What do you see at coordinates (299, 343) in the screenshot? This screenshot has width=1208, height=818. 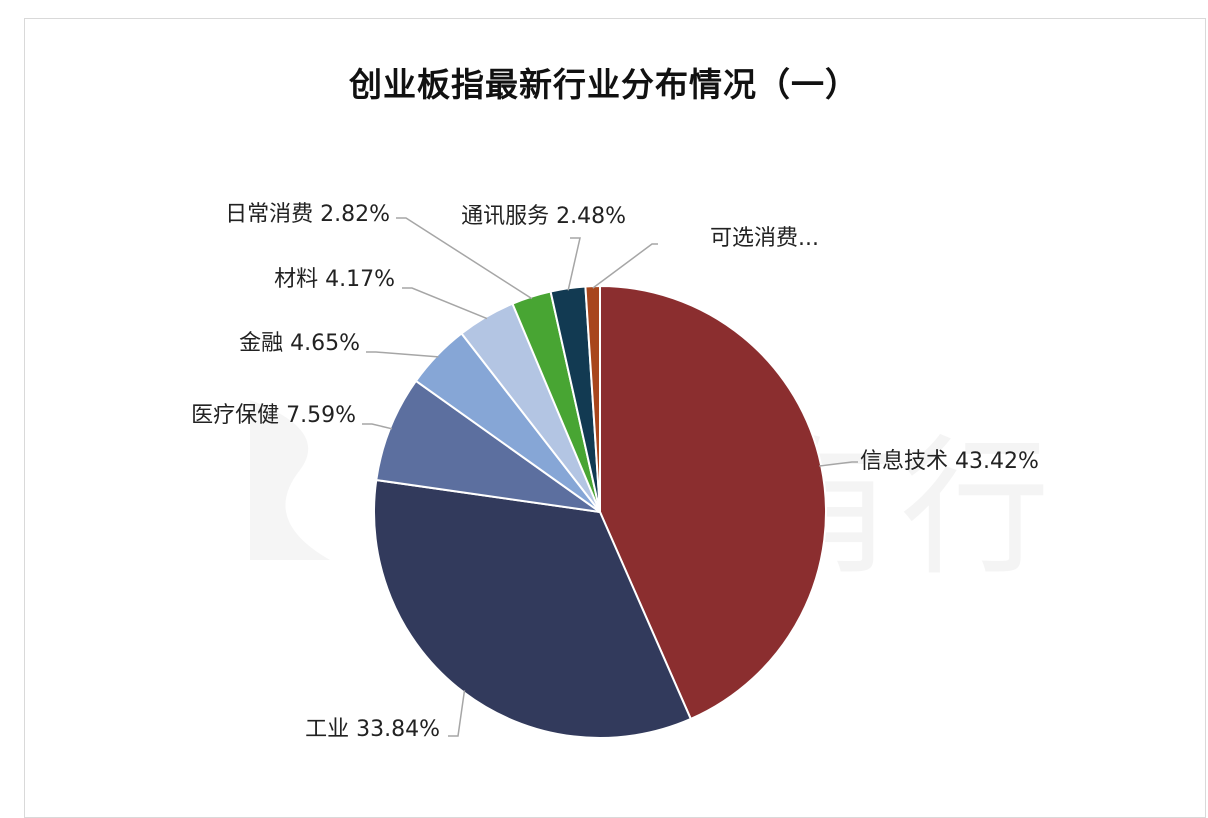 I see `data-label-4: 金融 4.65%` at bounding box center [299, 343].